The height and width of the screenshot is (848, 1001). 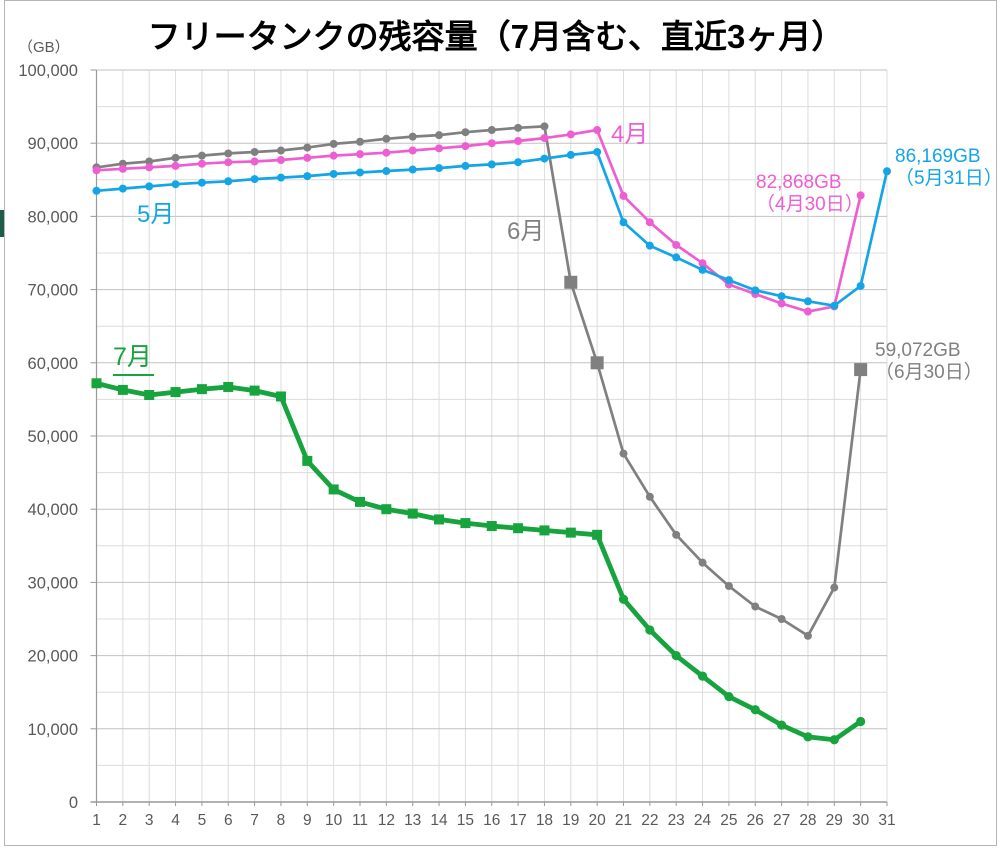 What do you see at coordinates (948, 178) in the screenshot?
I see `annotation-may-date: （5月31日）` at bounding box center [948, 178].